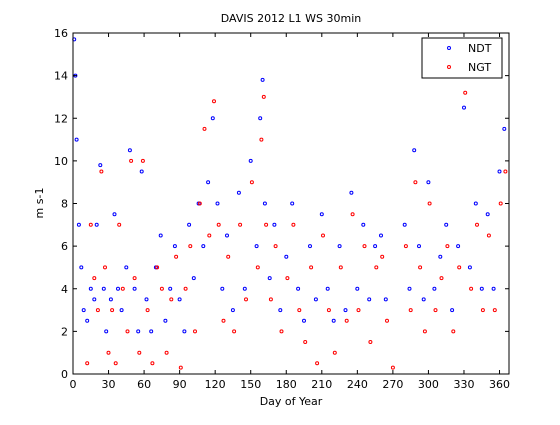  What do you see at coordinates (64, 331) in the screenshot?
I see `y-tick-label: 2` at bounding box center [64, 331].